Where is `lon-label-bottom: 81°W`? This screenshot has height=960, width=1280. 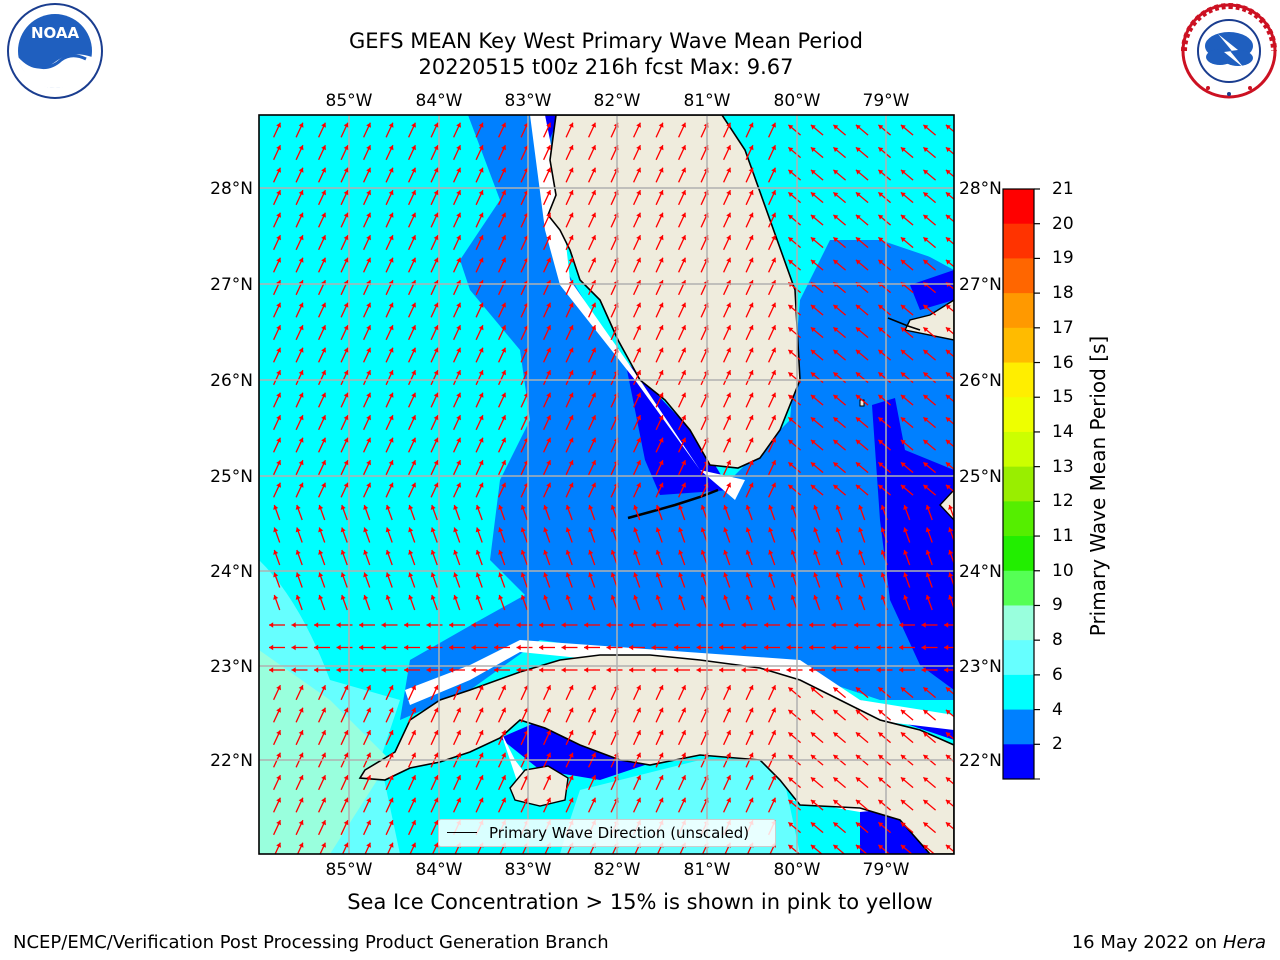
lon-label-bottom: 81°W is located at coordinates (707, 870).